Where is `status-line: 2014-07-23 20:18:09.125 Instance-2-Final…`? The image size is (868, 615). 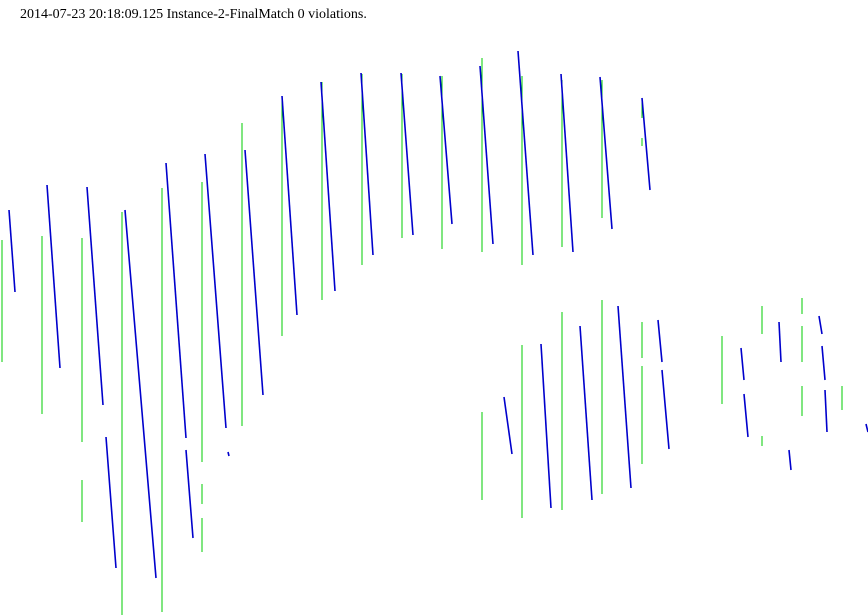 status-line: 2014-07-23 20:18:09.125 Instance-2-Final… is located at coordinates (193, 14).